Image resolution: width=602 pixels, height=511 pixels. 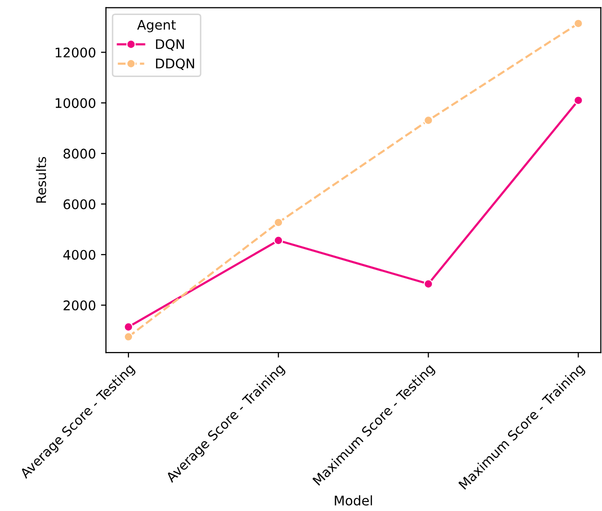 I want to click on legend-label: DQN, so click(x=170, y=45).